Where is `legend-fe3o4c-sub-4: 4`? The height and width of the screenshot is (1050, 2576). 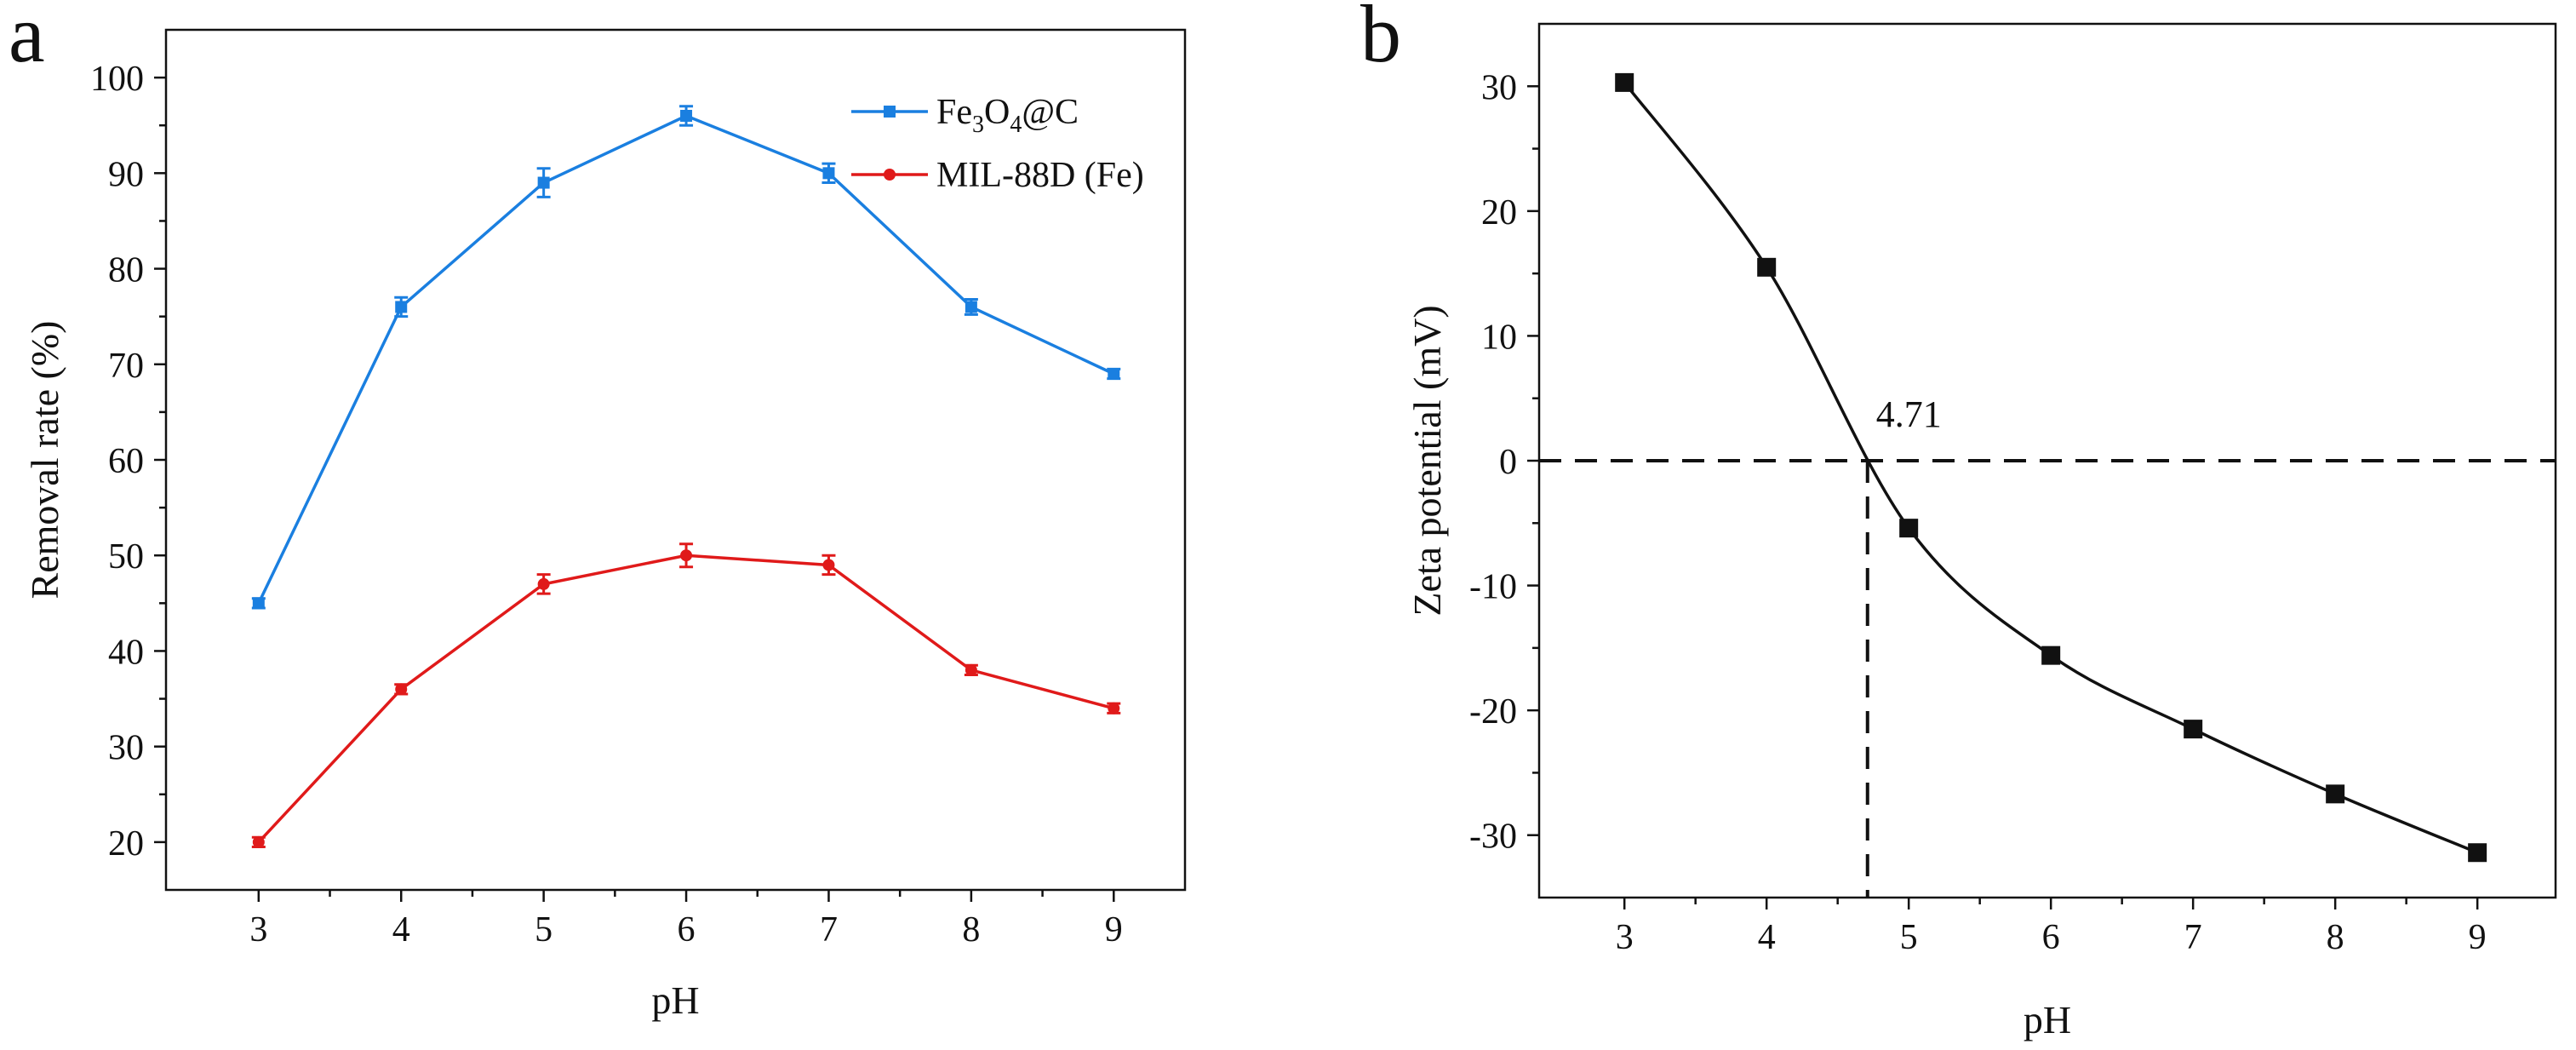
legend-fe3o4c-sub-4: 4 is located at coordinates (1016, 125).